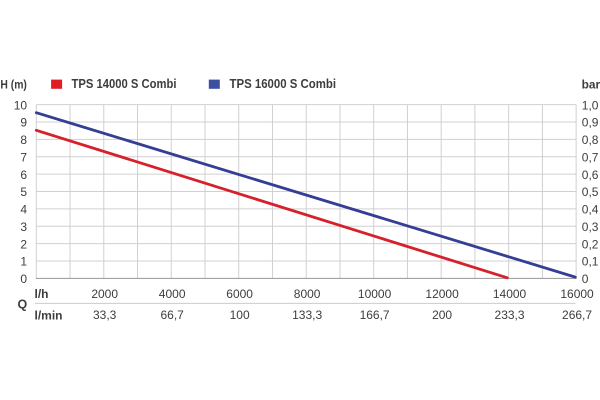 The width and height of the screenshot is (600, 400). What do you see at coordinates (590, 123) in the screenshot?
I see `svg-text: 0,9` at bounding box center [590, 123].